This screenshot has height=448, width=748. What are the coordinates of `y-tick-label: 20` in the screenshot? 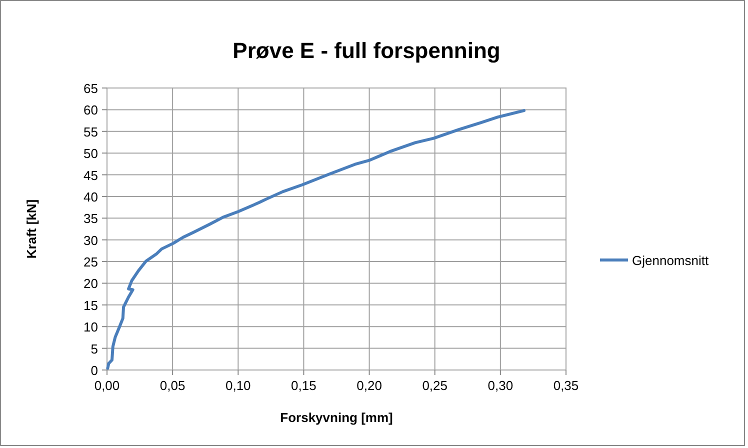 It's located at (91, 284).